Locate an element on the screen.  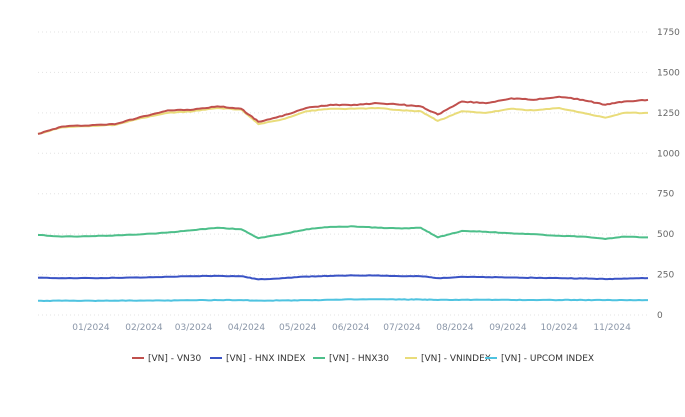
y-tick-label: 0 is located at coordinates (660, 316).